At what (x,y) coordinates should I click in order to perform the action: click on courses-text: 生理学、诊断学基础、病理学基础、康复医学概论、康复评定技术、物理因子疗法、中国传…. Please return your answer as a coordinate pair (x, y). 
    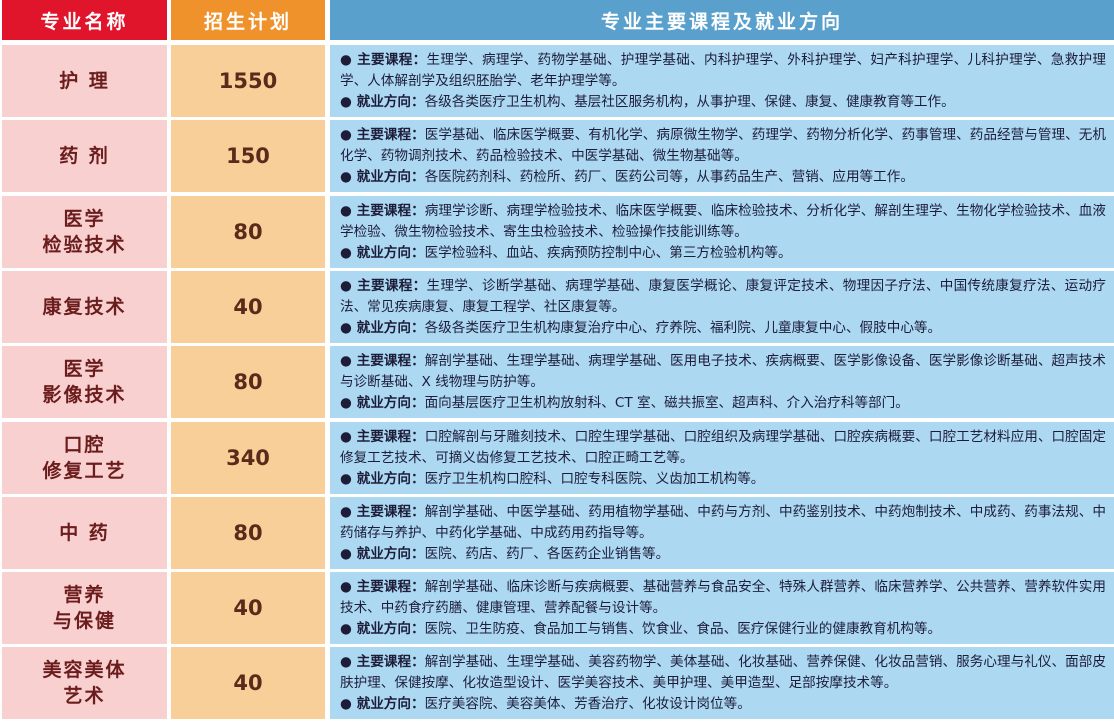
    Looking at the image, I should click on (723, 296).